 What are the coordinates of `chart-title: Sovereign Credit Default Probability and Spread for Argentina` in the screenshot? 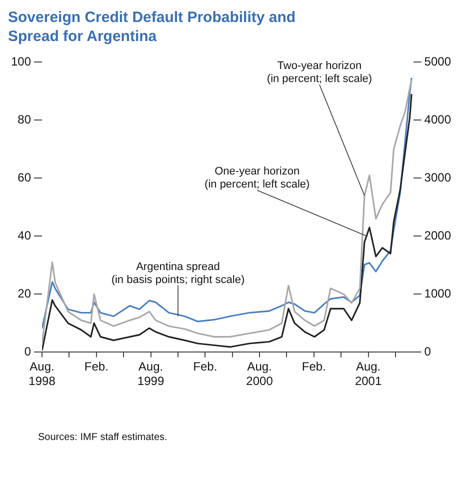 It's located at (152, 27).